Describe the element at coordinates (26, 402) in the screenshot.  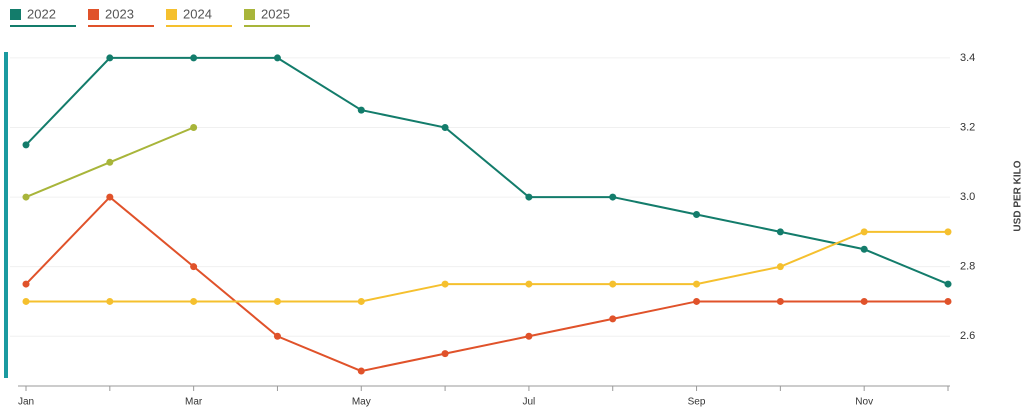
I see `x-tick-label: Jan` at that location.